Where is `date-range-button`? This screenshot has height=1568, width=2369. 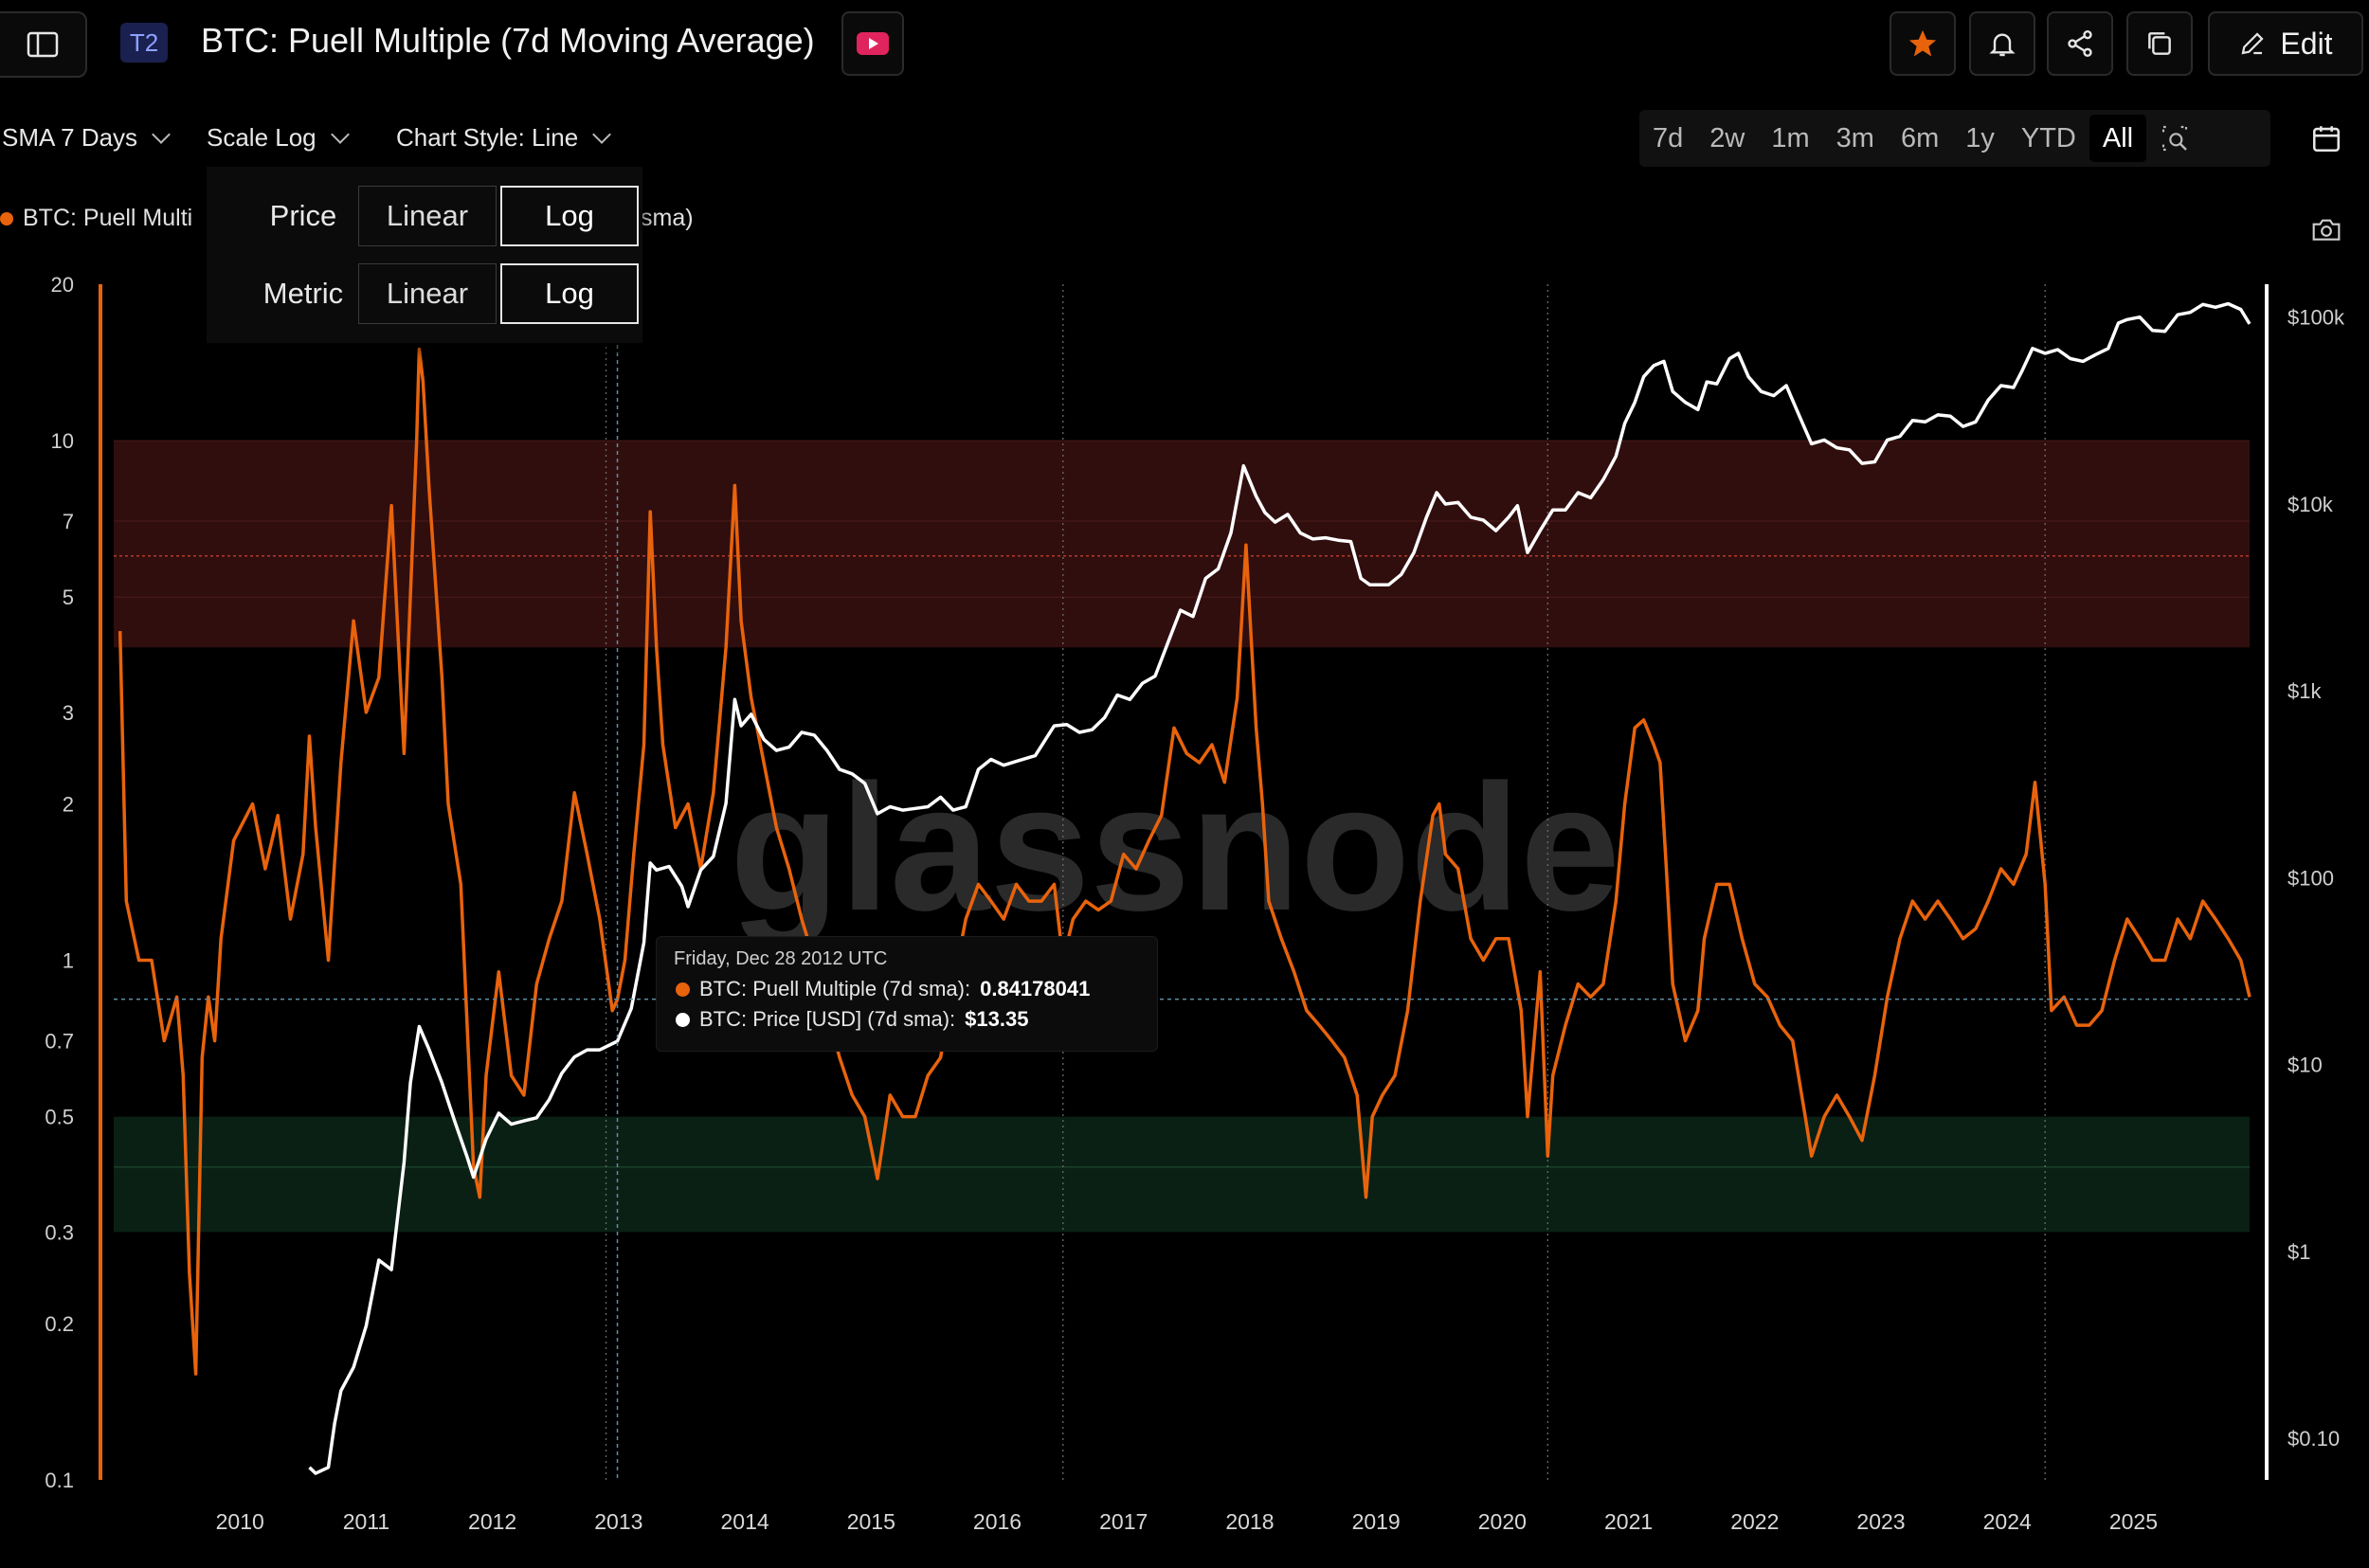 date-range-button is located at coordinates (2326, 138).